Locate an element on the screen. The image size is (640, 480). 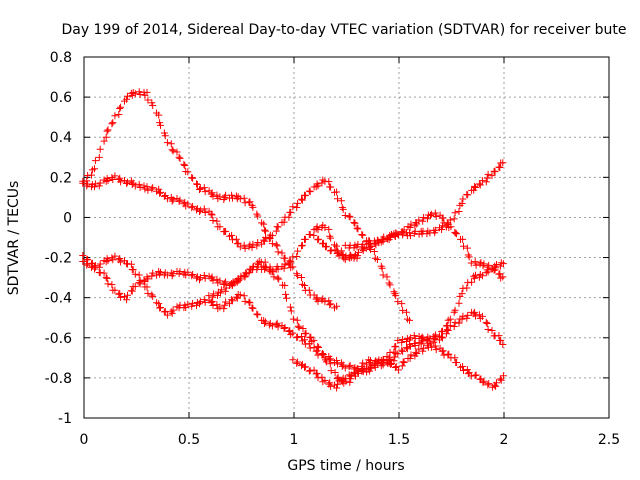
y-tick-label: -0.8 is located at coordinates (58, 379).